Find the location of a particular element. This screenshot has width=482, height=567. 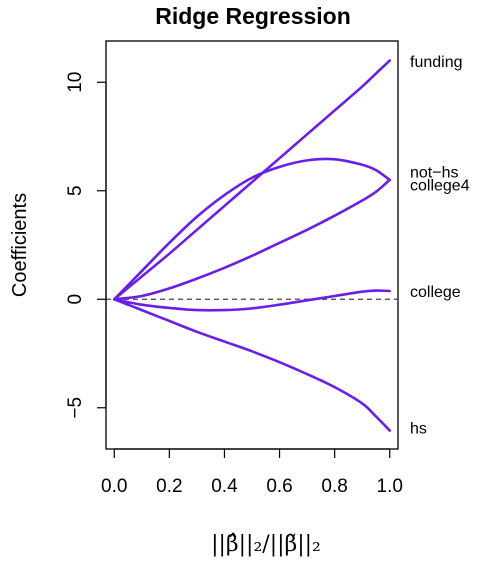

series-line-hs is located at coordinates (251, 364).